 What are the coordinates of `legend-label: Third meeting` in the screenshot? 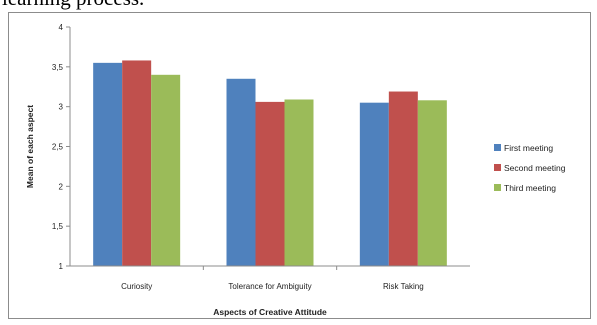 It's located at (530, 188).